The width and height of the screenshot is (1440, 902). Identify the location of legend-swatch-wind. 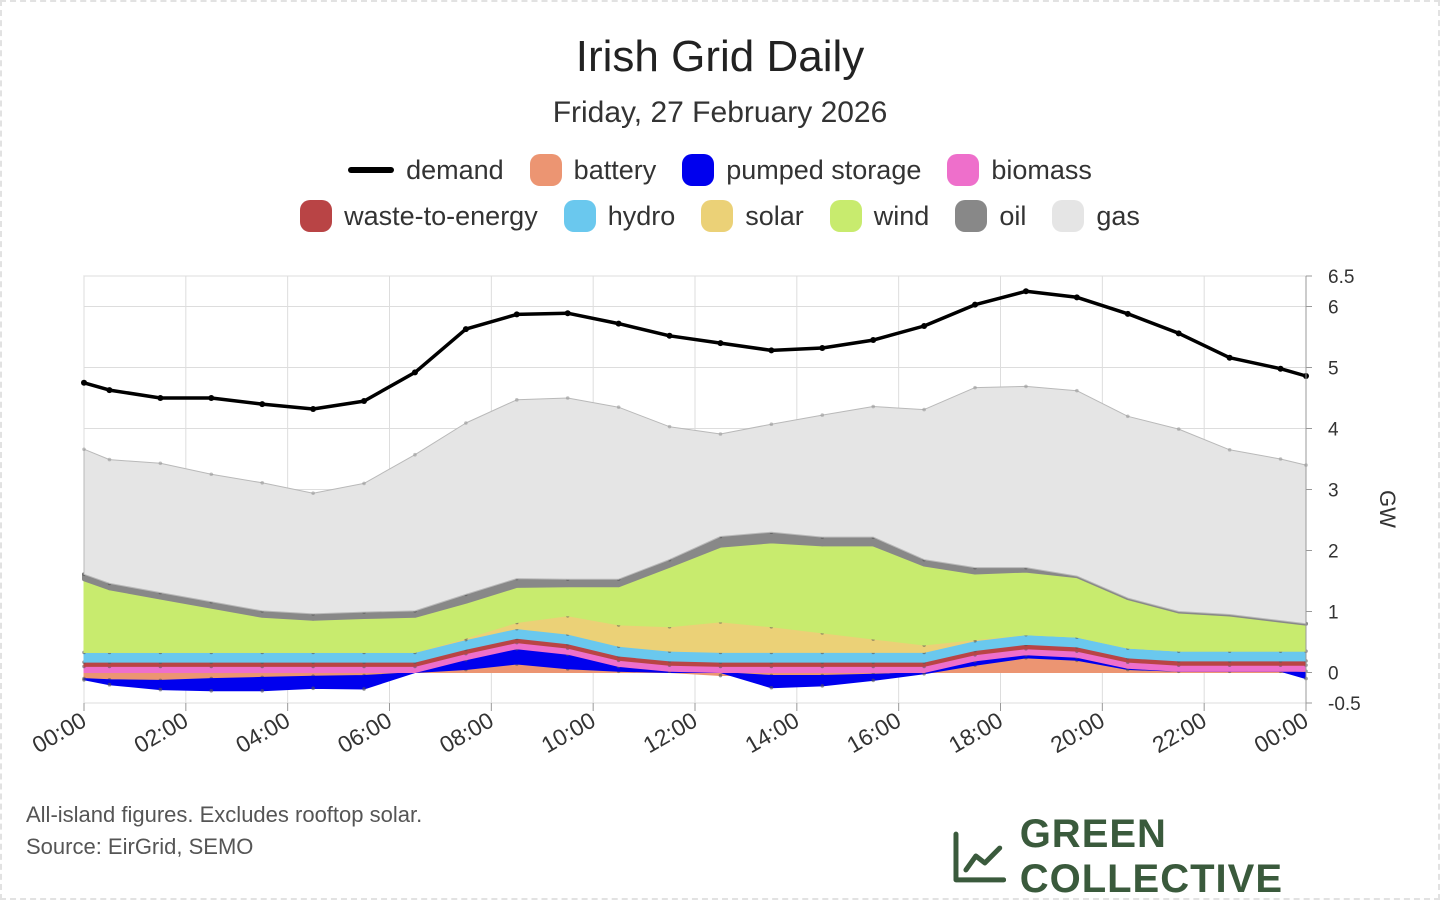
(845, 216).